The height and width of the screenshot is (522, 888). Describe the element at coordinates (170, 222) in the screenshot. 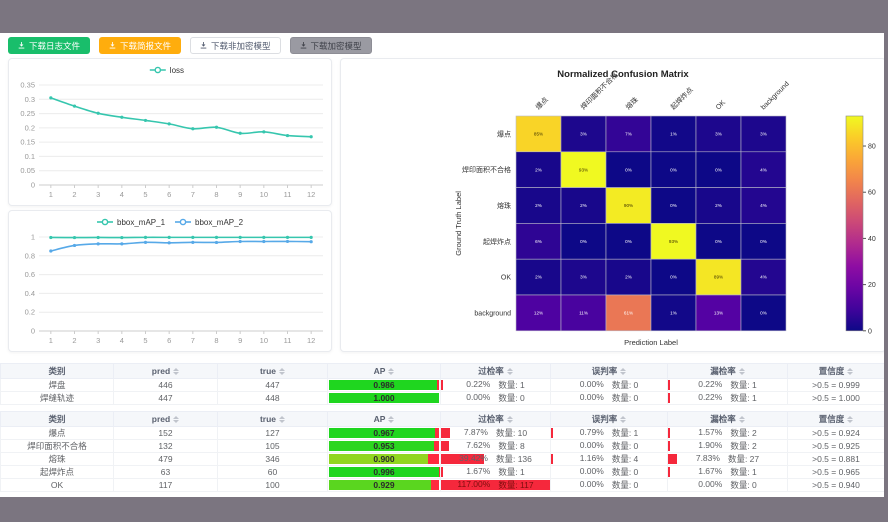

I see `chart-legend: bbox_mAP_1 bbox_mAP_2` at that location.